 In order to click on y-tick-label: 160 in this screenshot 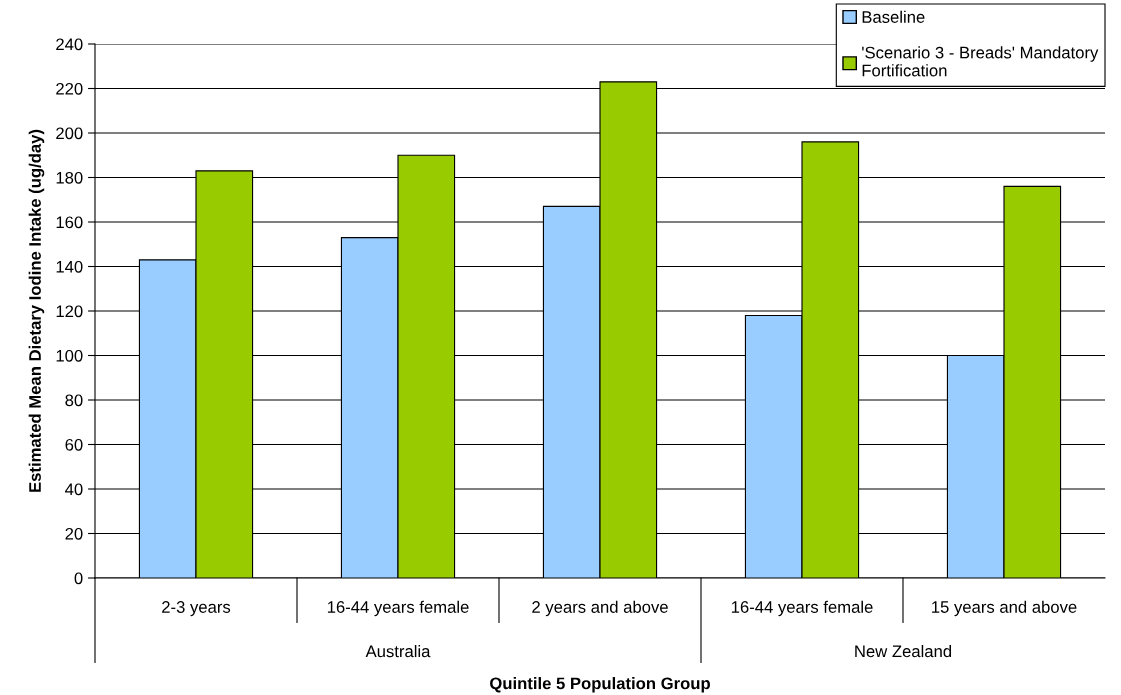, I will do `click(69, 222)`.